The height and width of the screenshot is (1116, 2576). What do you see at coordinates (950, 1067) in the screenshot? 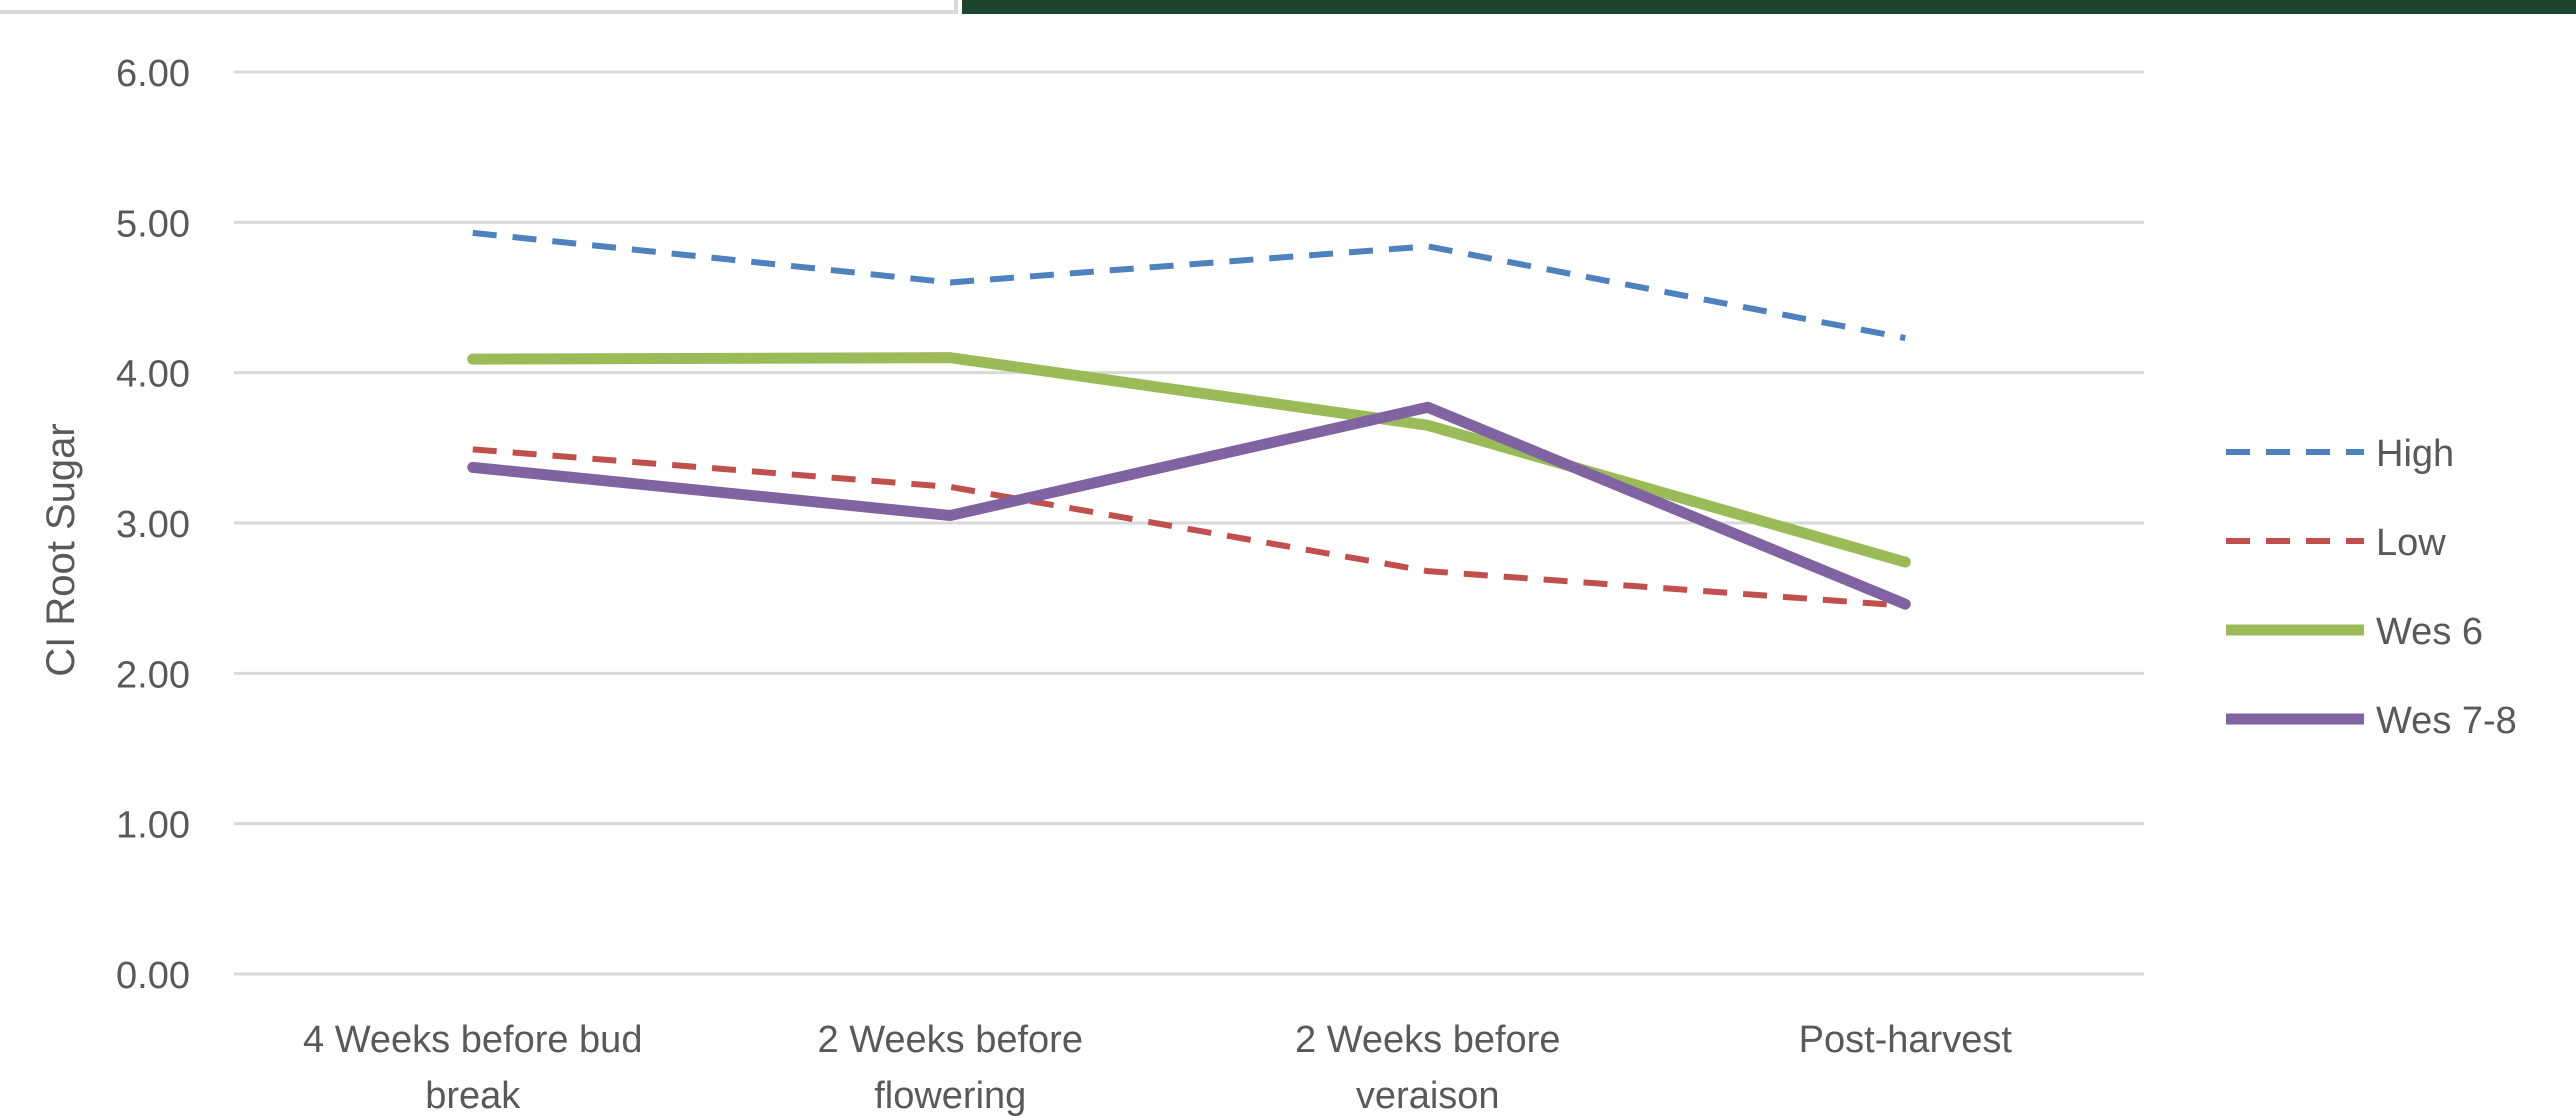
I see `x-tick-label: 2 Weeks before flowering` at bounding box center [950, 1067].